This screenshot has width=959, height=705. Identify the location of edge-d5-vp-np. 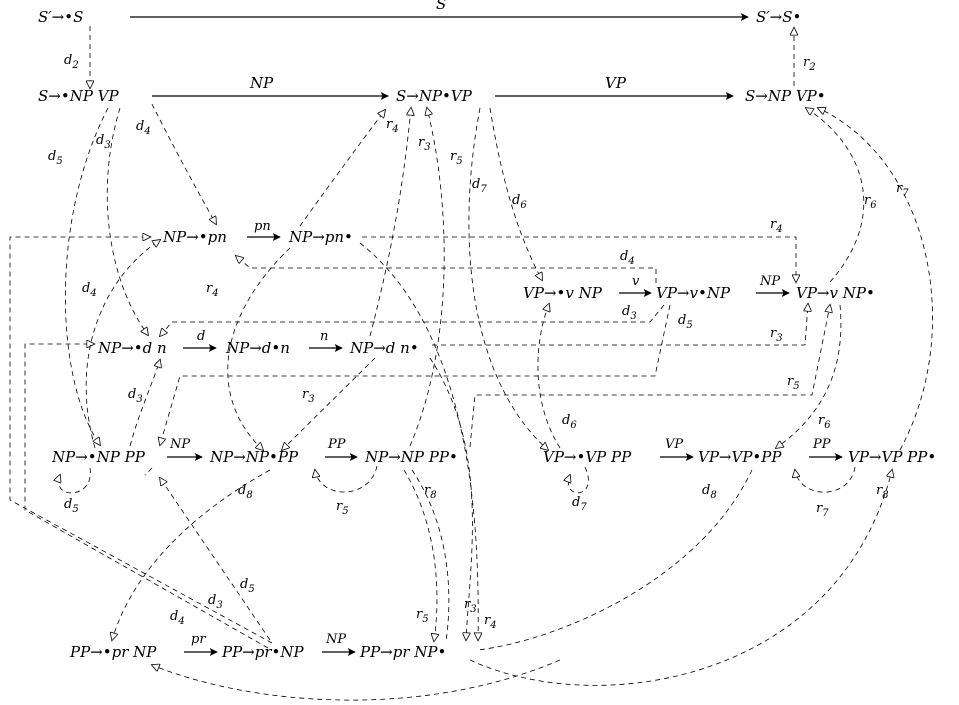
(415, 374).